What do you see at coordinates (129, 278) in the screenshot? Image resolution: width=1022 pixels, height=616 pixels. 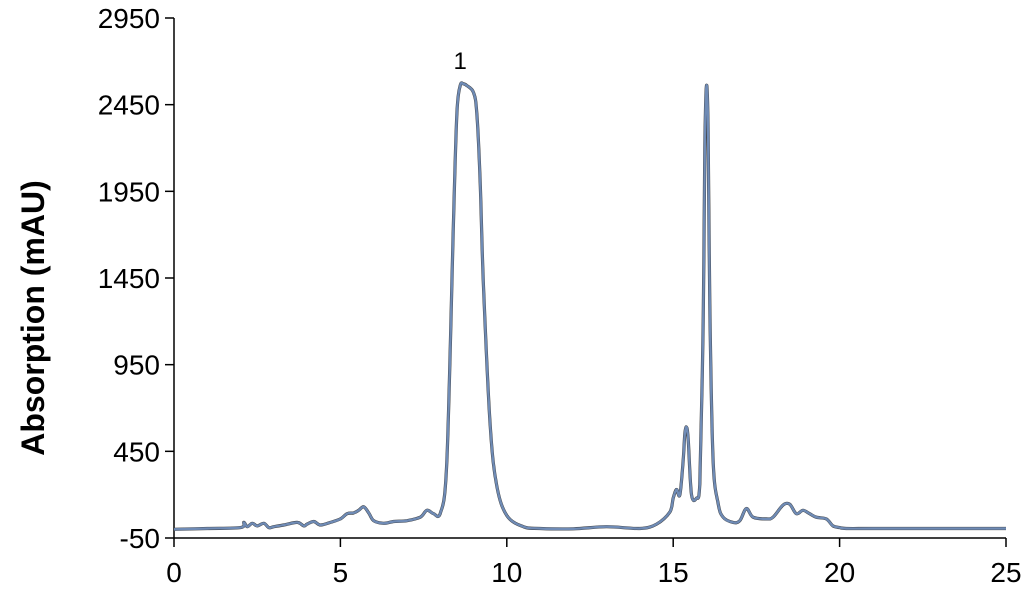 I see `y-tick-label: 1450` at bounding box center [129, 278].